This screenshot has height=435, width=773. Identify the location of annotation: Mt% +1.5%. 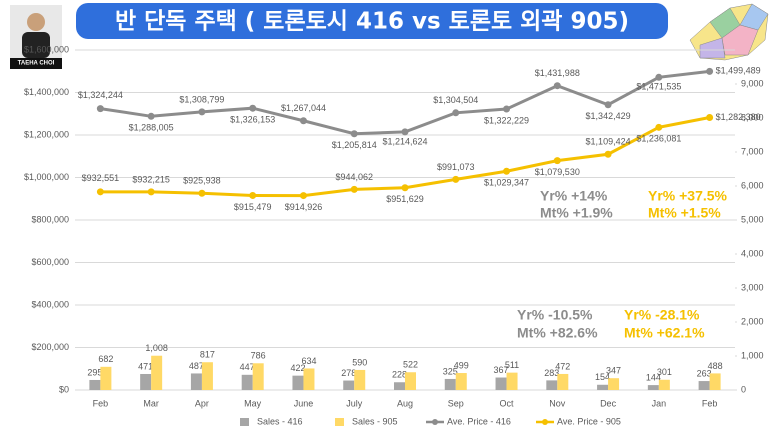
(684, 213).